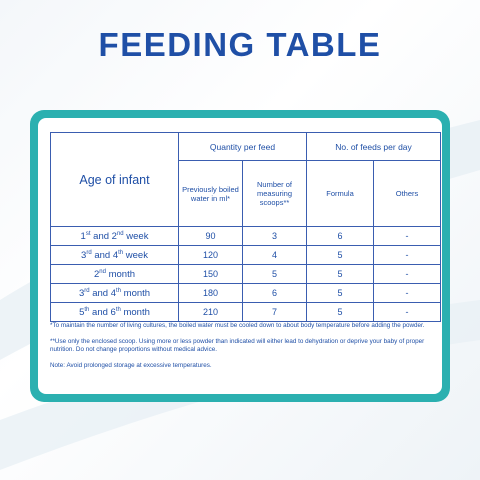  I want to click on table-row: 5th and 6th month 210 7 5 -, so click(246, 312).